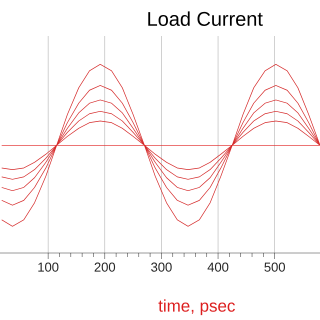 The height and width of the screenshot is (320, 320). Describe the element at coordinates (48, 267) in the screenshot. I see `x-tick-label: 100` at that location.